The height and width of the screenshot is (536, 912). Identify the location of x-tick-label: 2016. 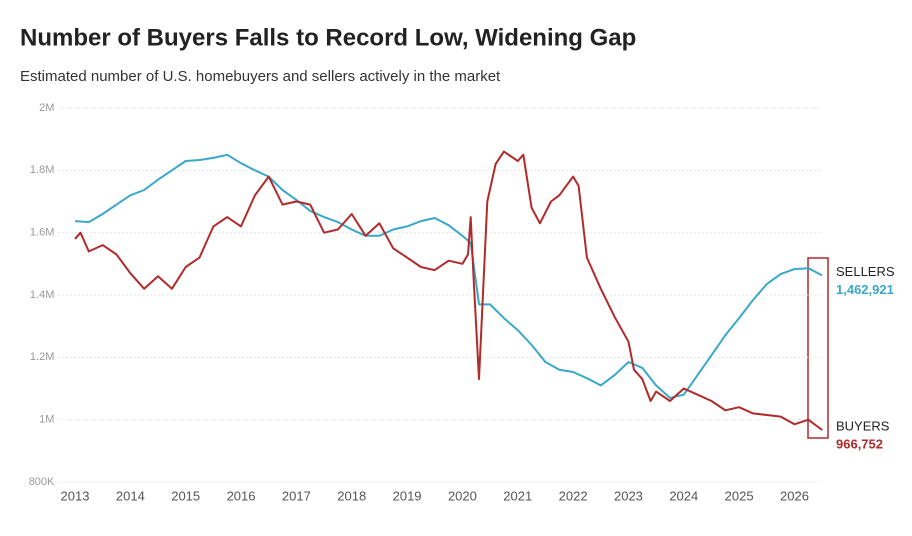
(241, 495).